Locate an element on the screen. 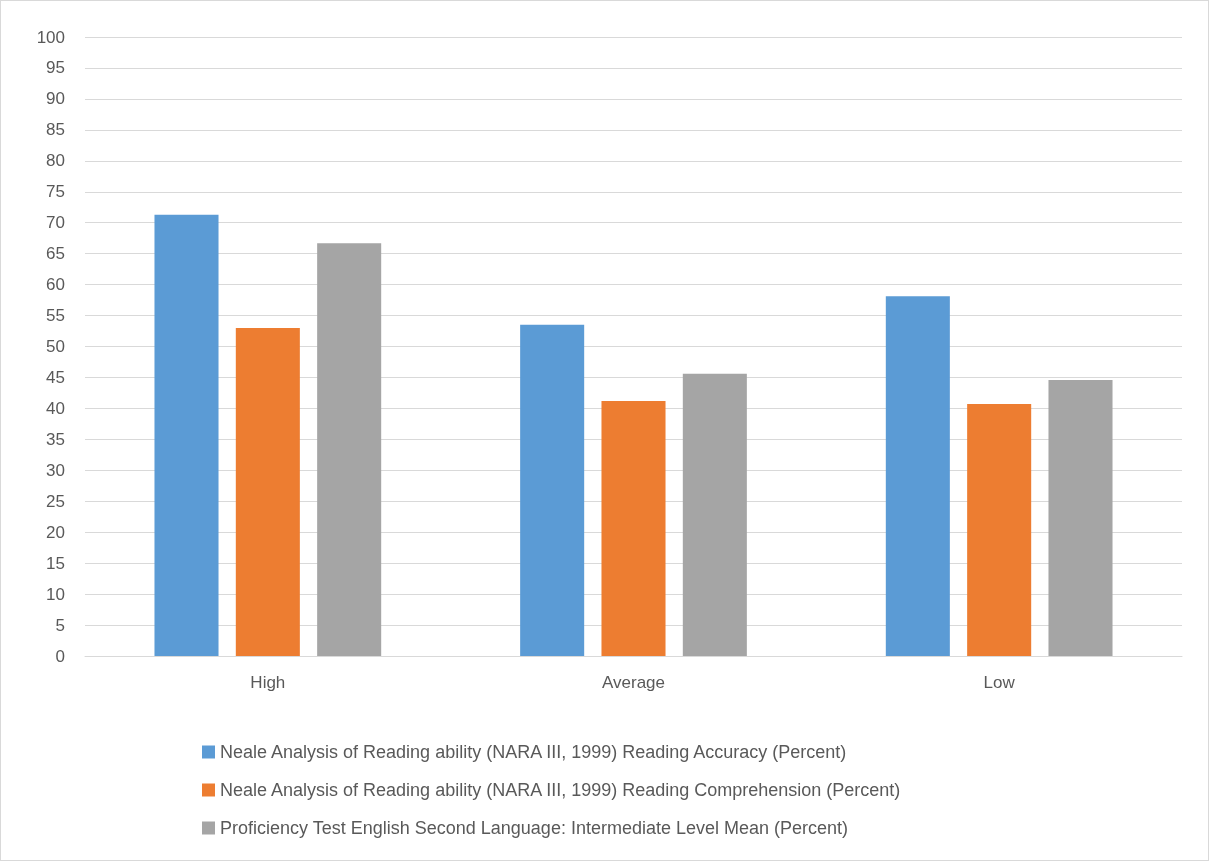 This screenshot has height=861, width=1209. y-tick-label: 85 is located at coordinates (55, 130).